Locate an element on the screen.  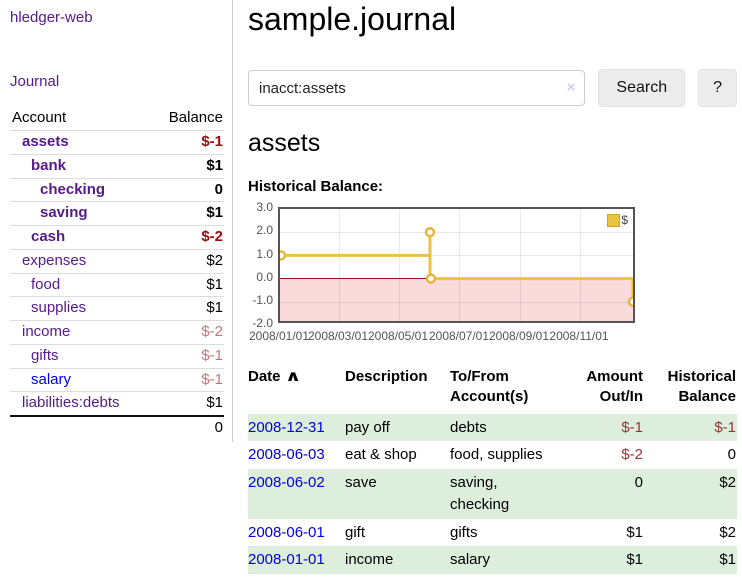
app-brand-link: hledger-web is located at coordinates (51, 17).